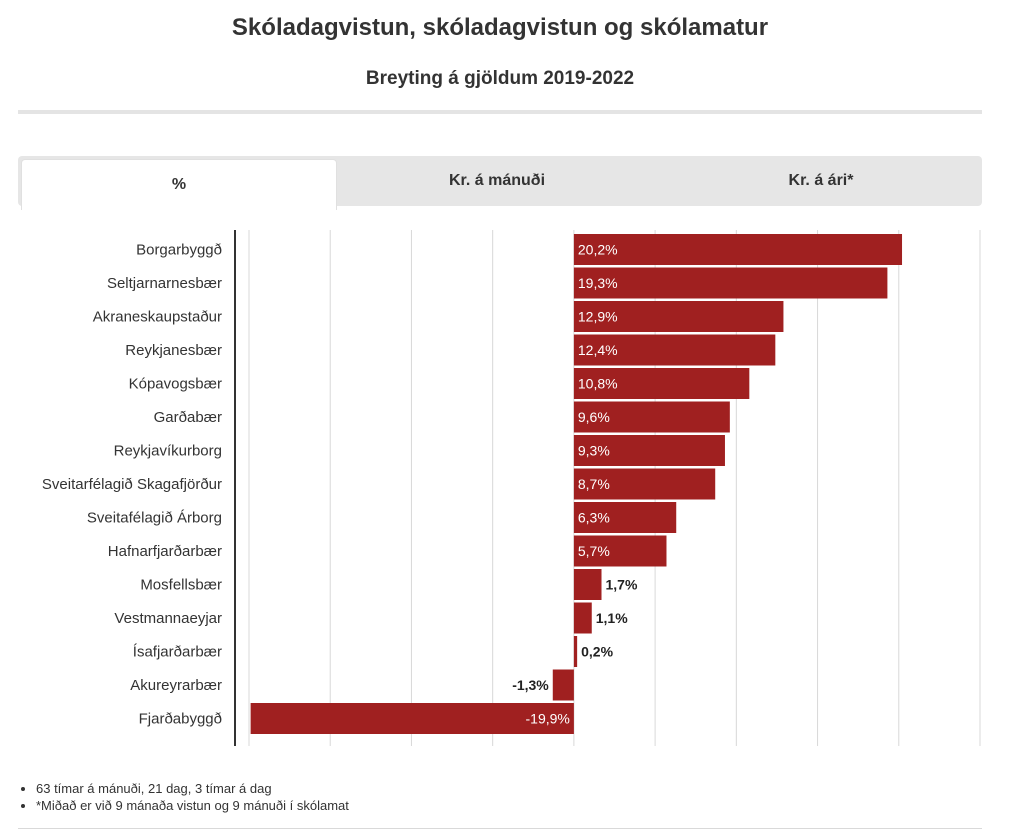  What do you see at coordinates (497, 180) in the screenshot?
I see `tab-kr-per-month: Kr. á mánuði` at bounding box center [497, 180].